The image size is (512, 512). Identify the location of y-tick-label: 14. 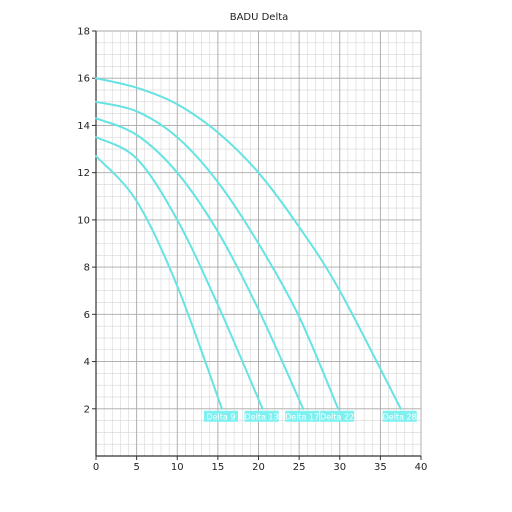
(83, 126).